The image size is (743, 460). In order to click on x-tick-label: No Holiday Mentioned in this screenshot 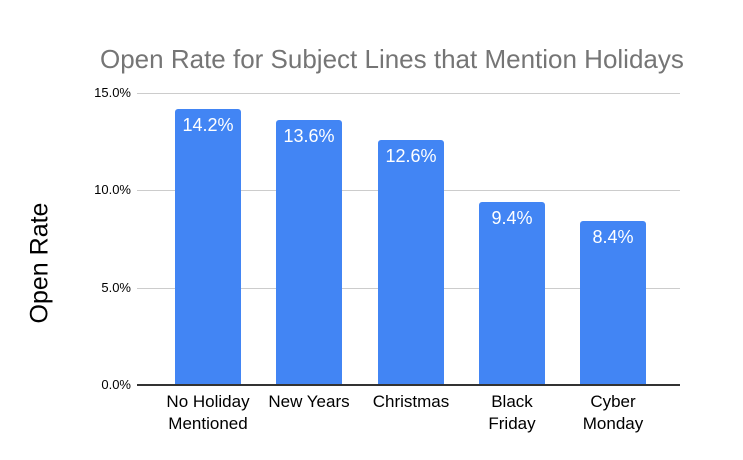, I will do `click(208, 412)`.